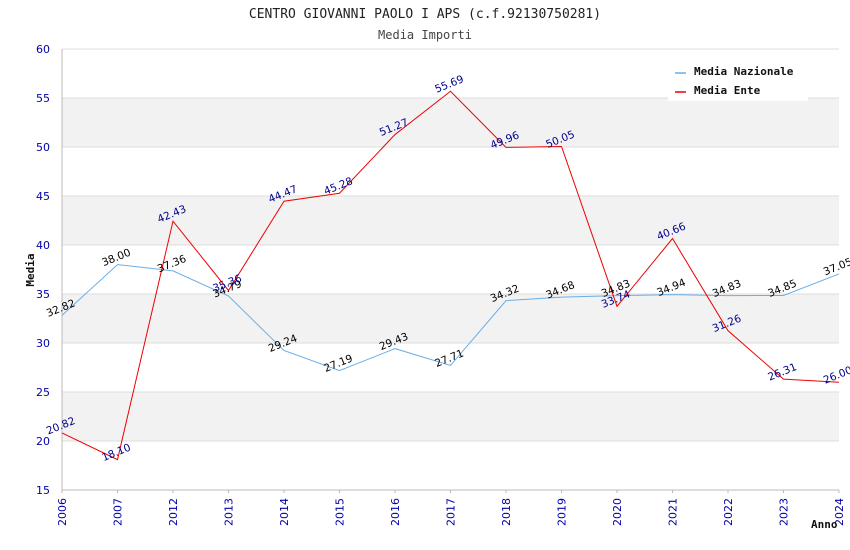 This screenshot has height=550, width=850. Describe the element at coordinates (43, 245) in the screenshot. I see `y-tick-label: 40` at that location.